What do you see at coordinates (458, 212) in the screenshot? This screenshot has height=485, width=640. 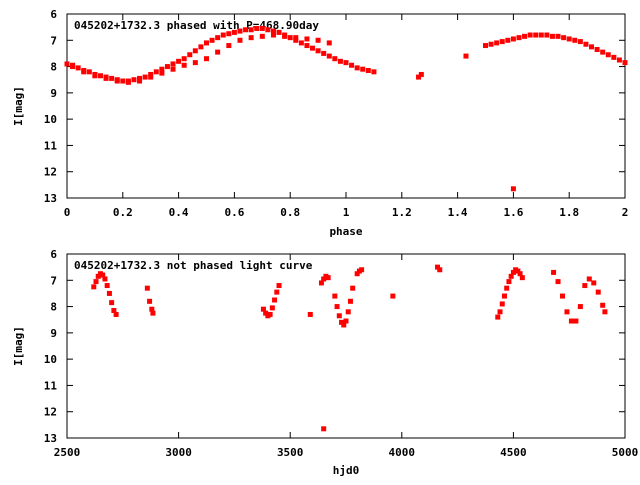 I see `x-tick-label: 1.4` at bounding box center [458, 212].